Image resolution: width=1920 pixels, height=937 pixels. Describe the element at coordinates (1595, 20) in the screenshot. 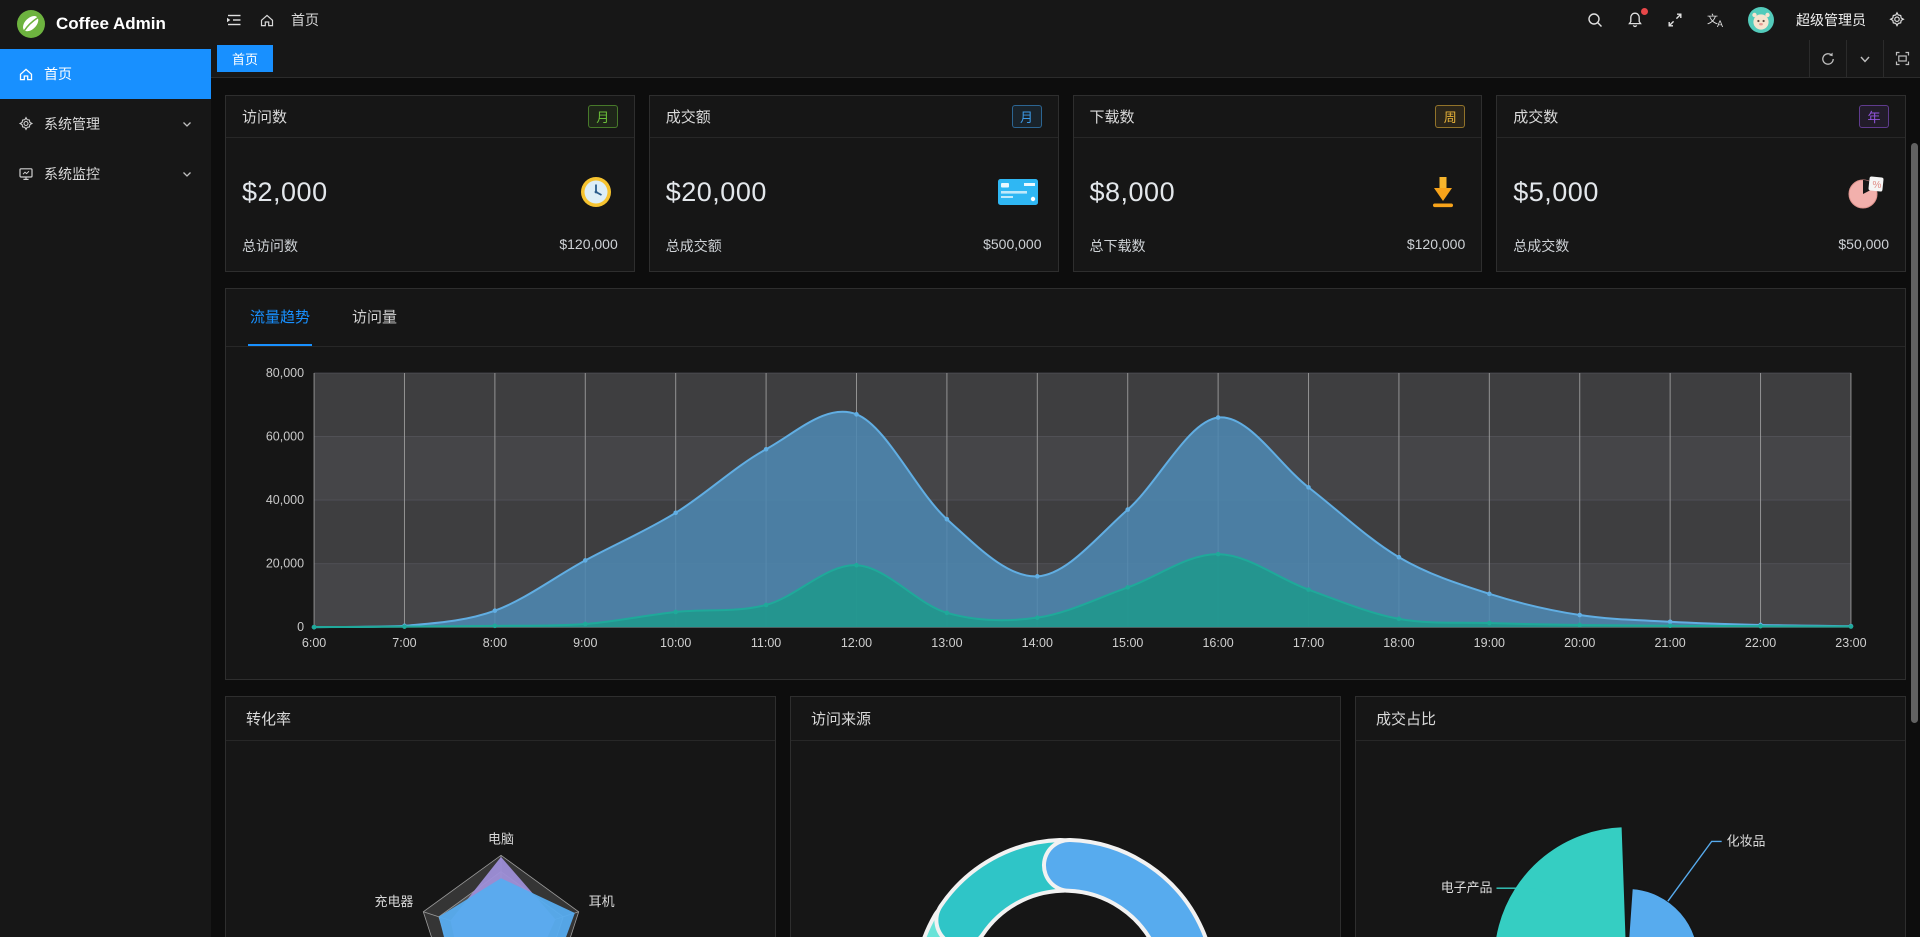

I see `search-icon` at that location.